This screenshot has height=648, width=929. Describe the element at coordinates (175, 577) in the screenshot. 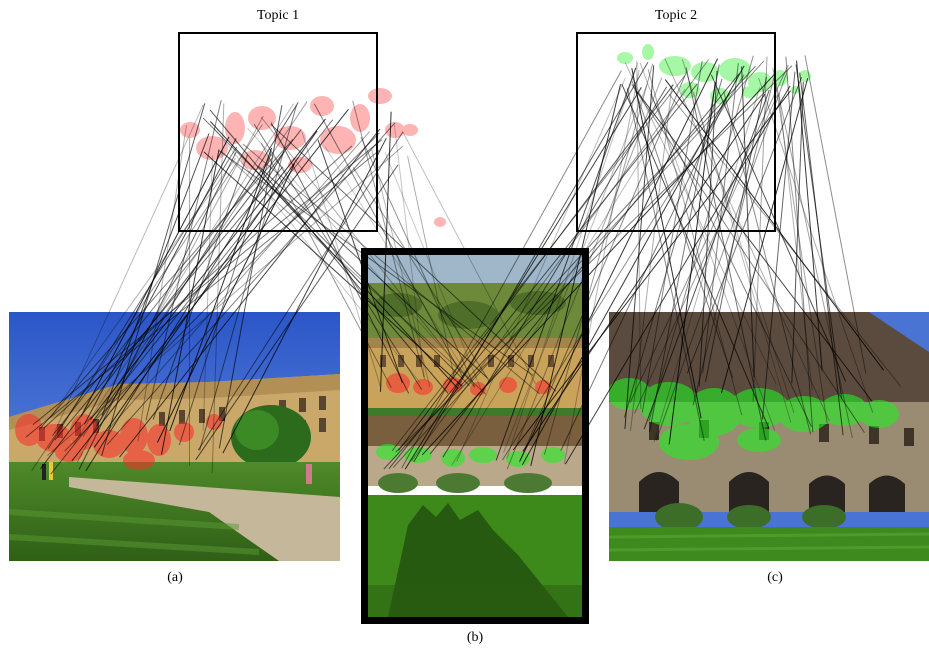

I see `caption-a: (a)` at that location.